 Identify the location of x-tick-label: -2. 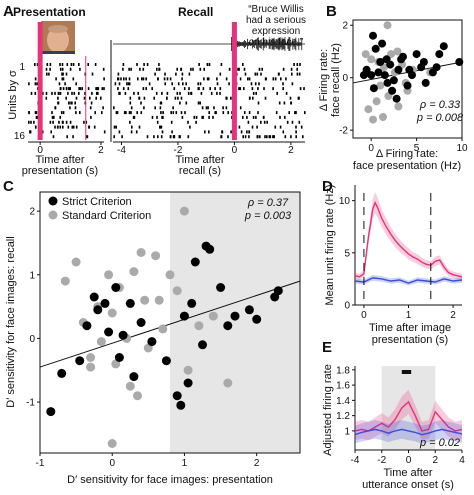
(381, 460).